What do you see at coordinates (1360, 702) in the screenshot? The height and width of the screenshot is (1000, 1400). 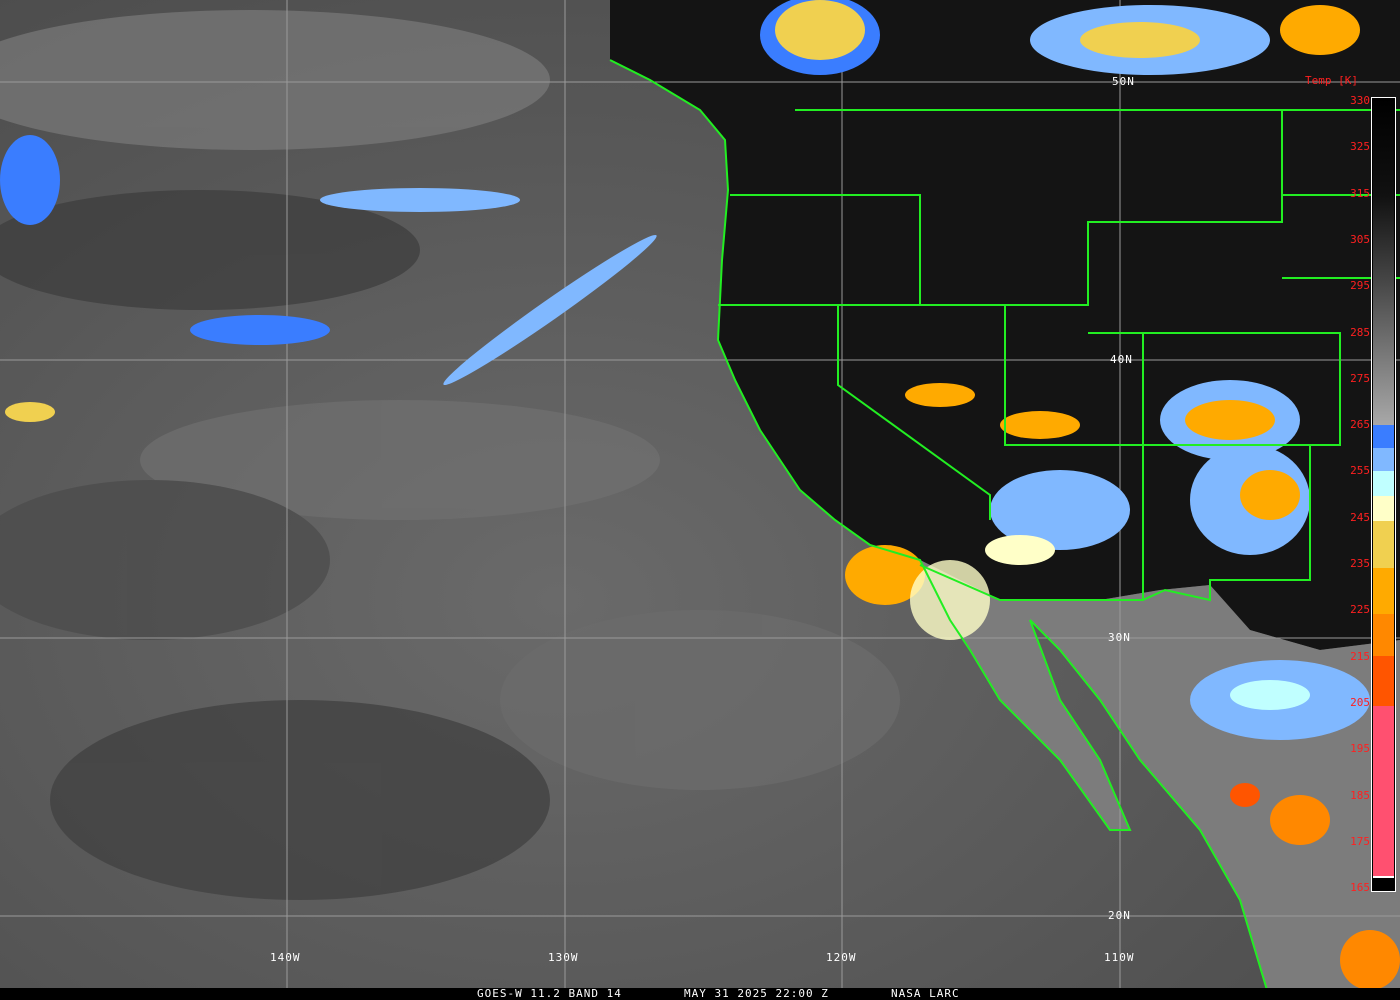 I see `colorbar-tick-label: 205` at bounding box center [1360, 702].